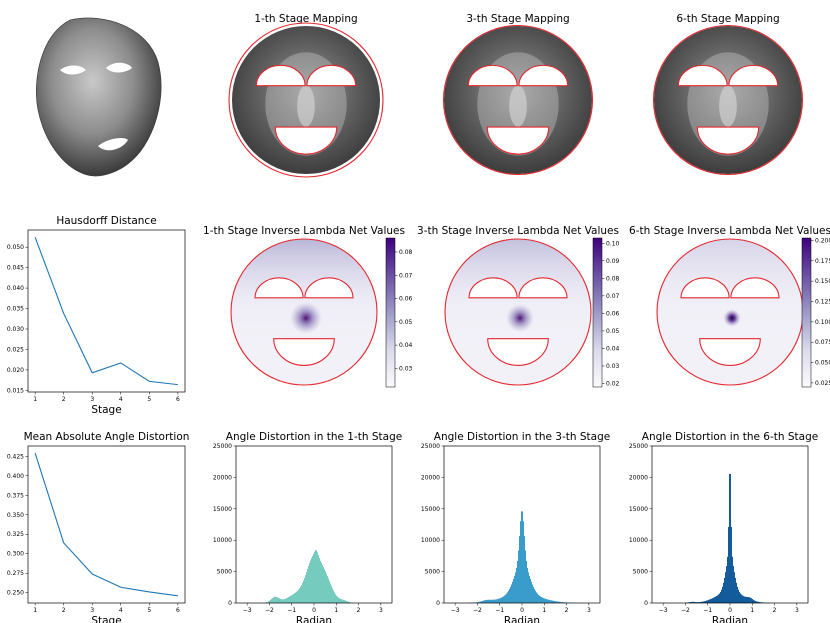 The height and width of the screenshot is (623, 830). What do you see at coordinates (73, 70) in the screenshot?
I see `face-eye-hole-left` at bounding box center [73, 70].